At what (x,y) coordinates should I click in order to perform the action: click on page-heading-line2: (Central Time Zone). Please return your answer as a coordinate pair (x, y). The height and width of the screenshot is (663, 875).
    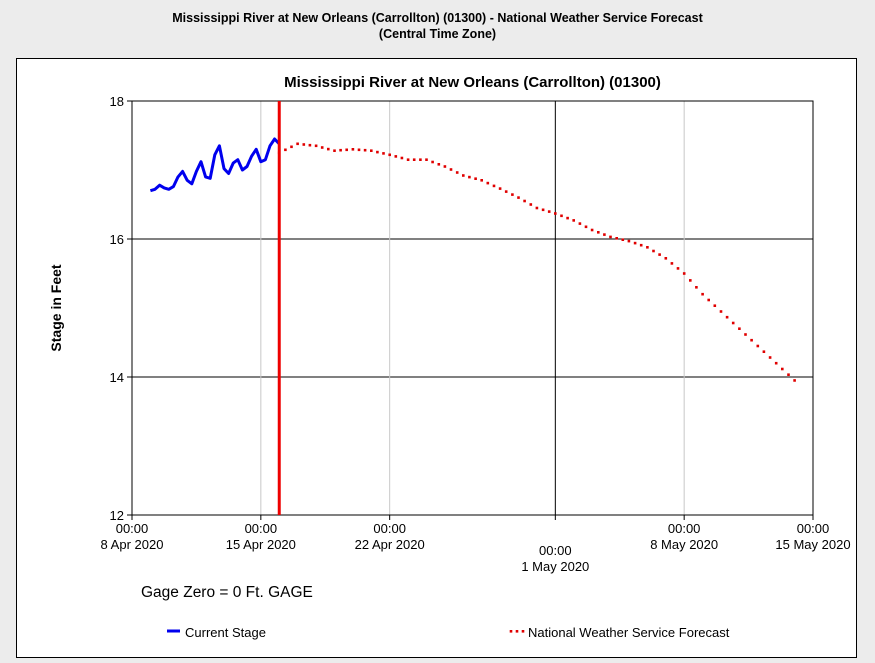
    Looking at the image, I should click on (437, 34).